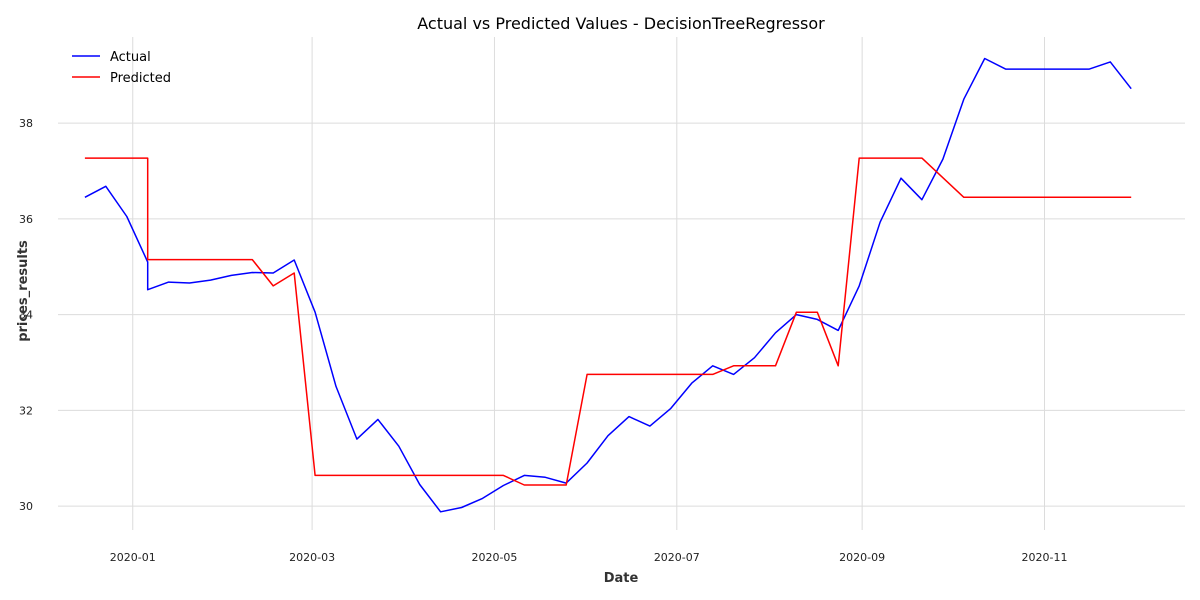 This screenshot has height=600, width=1200. Describe the element at coordinates (26, 123) in the screenshot. I see `y-tick-label: 38` at that location.